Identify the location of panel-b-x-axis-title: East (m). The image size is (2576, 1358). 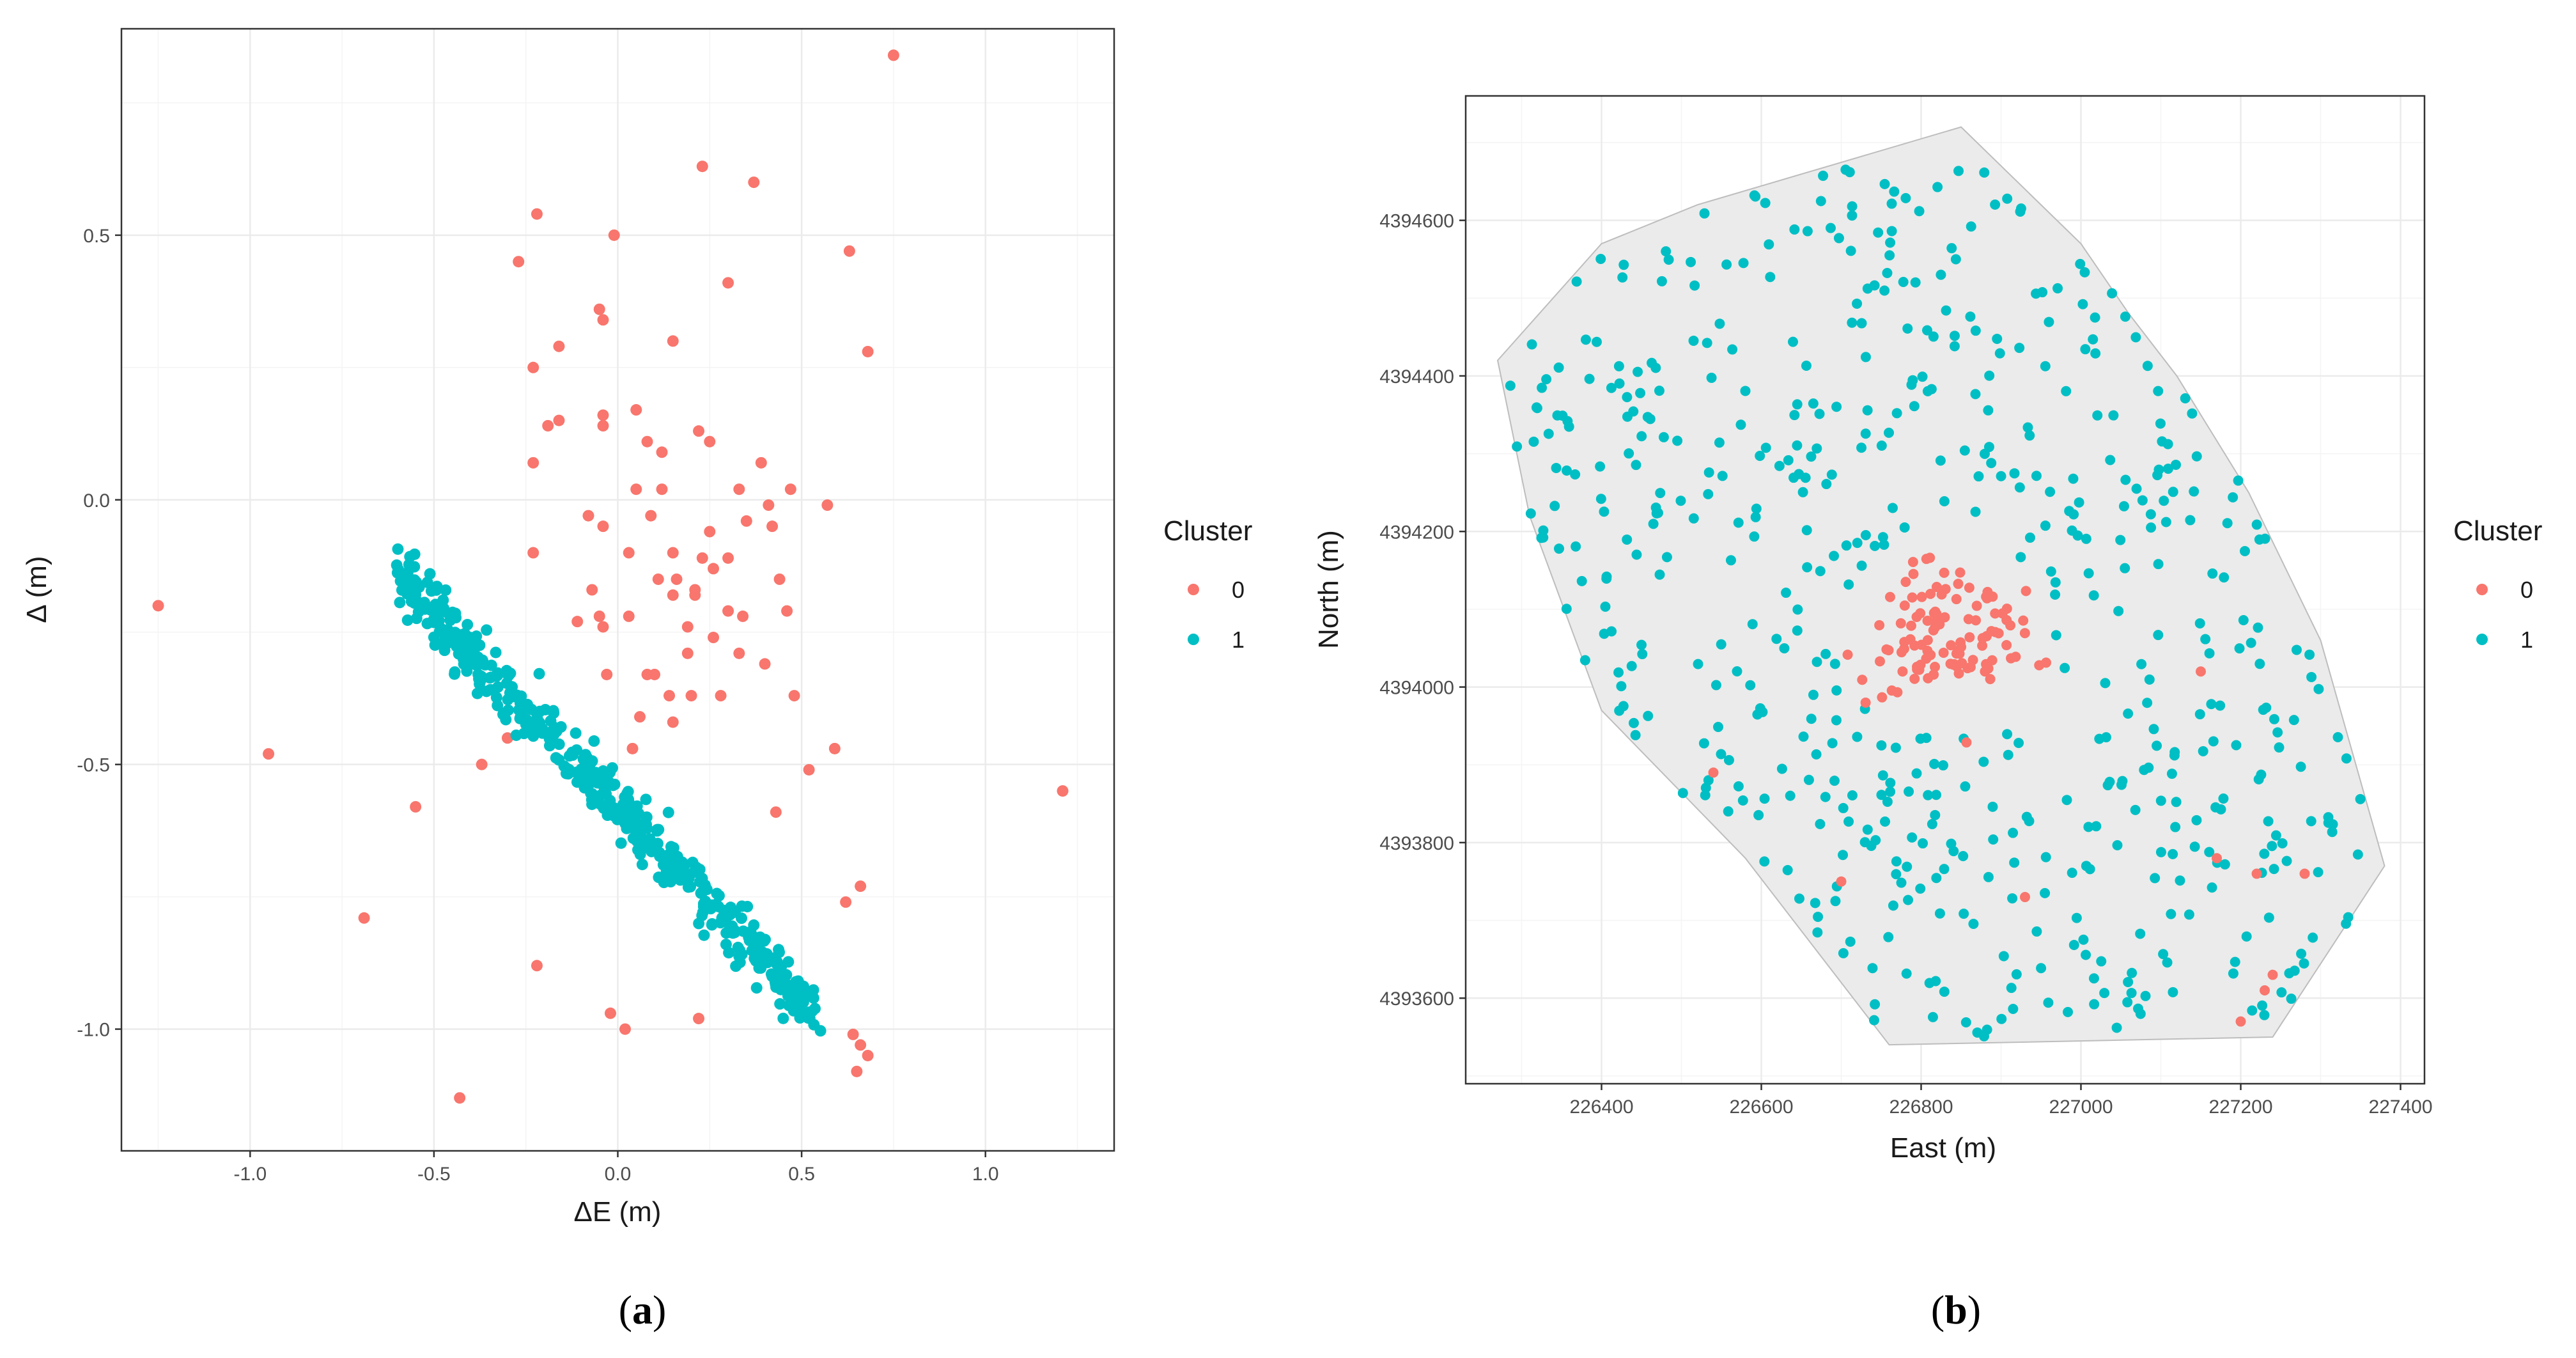
(1943, 1148).